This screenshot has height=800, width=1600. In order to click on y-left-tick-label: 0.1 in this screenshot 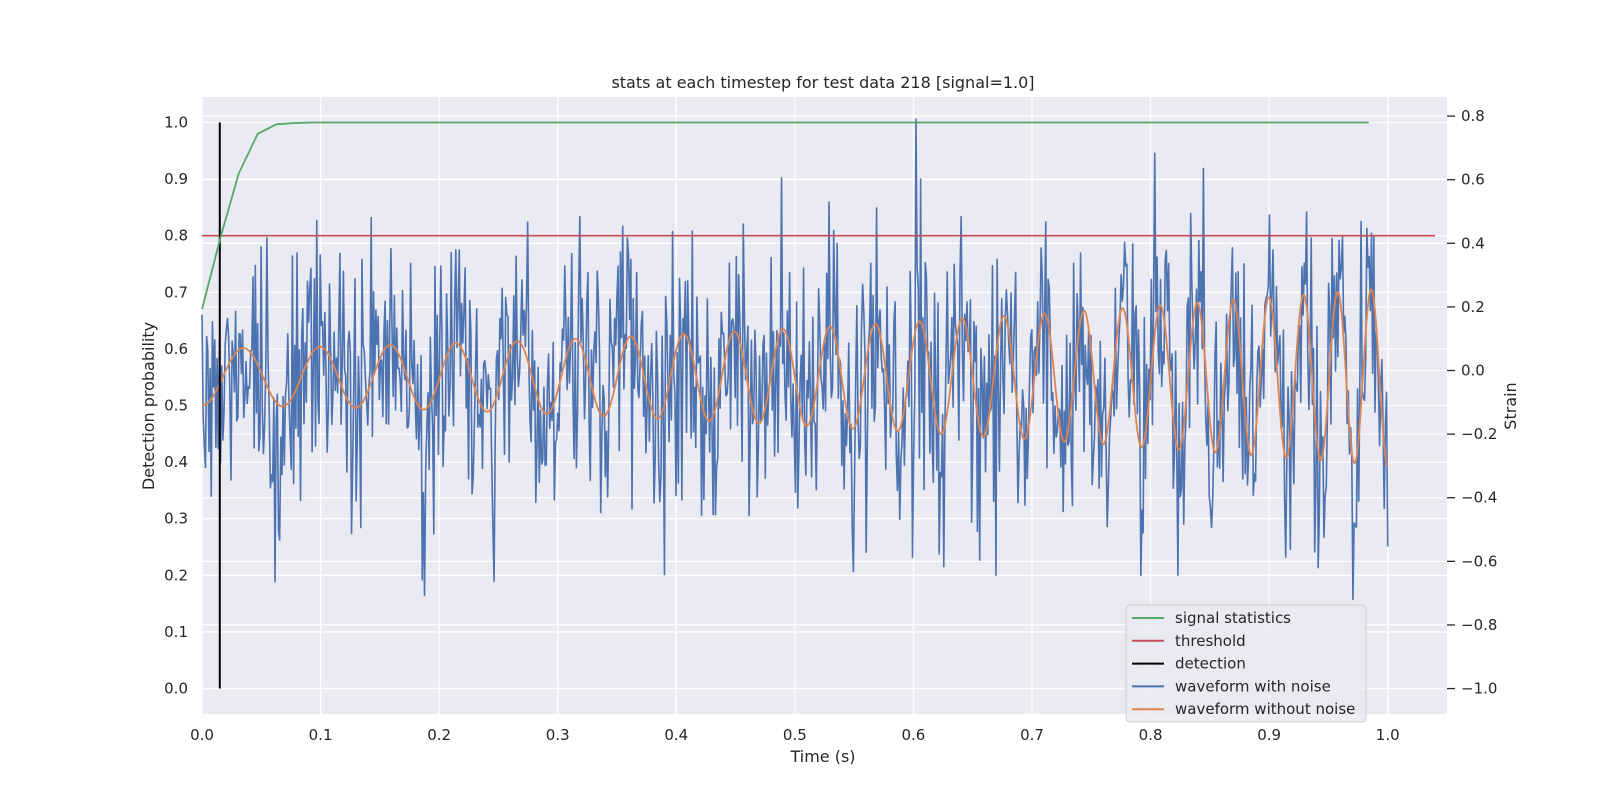, I will do `click(176, 632)`.